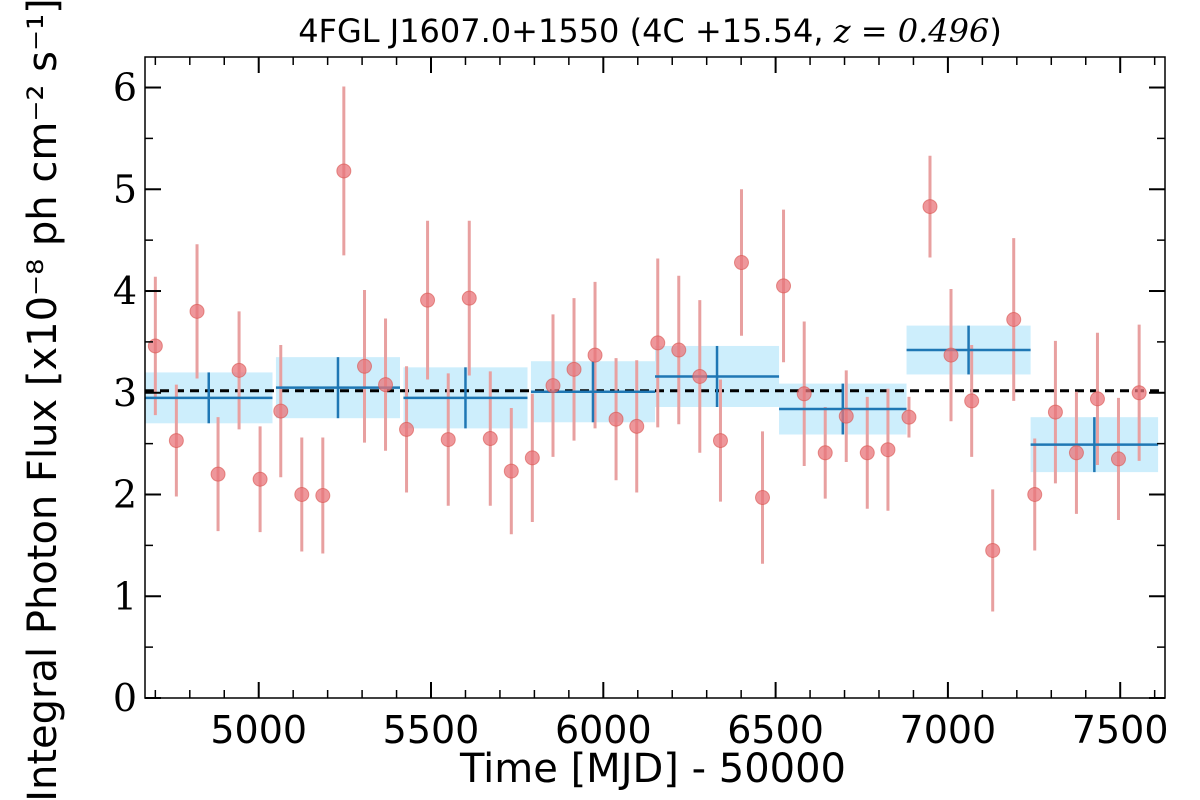  Describe the element at coordinates (603, 730) in the screenshot. I see `x-tick-label: 6000` at that location.